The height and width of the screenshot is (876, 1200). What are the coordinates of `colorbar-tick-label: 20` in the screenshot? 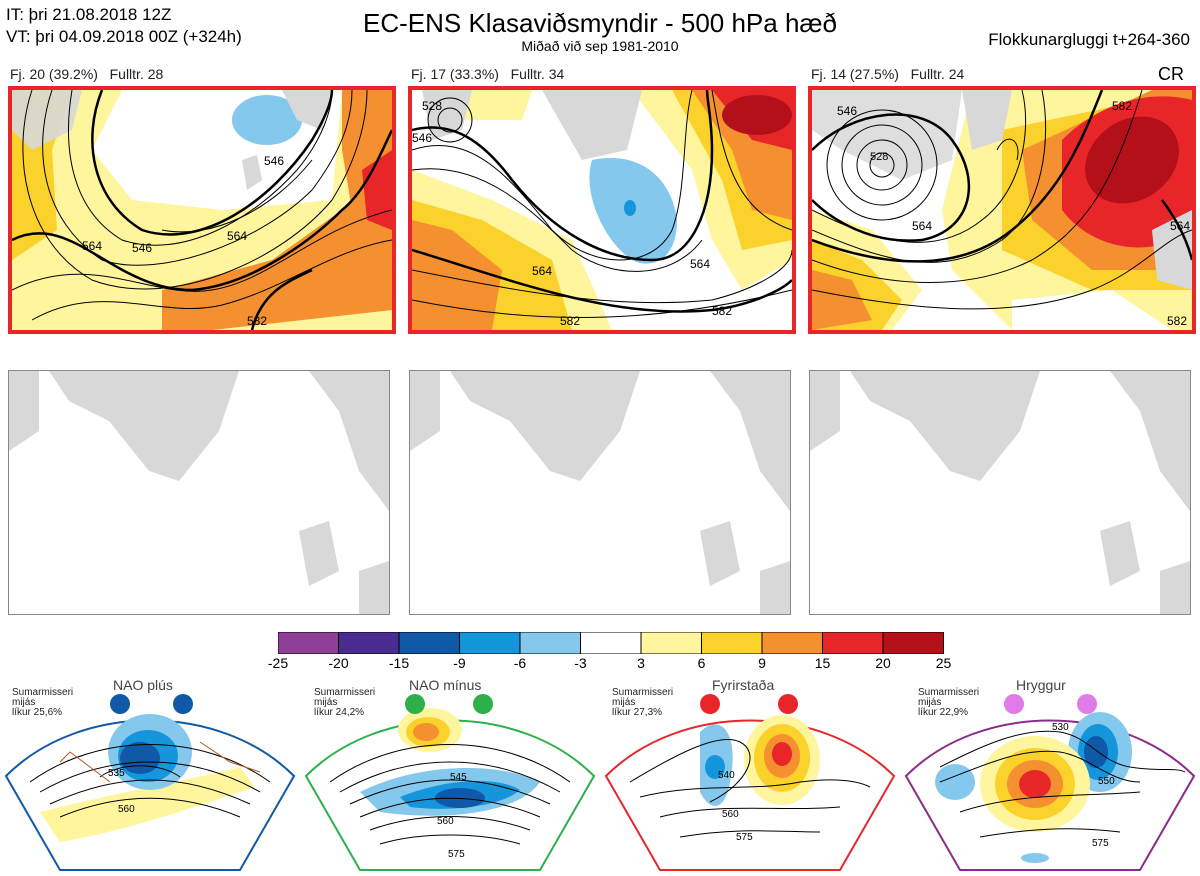 It's located at (883, 663).